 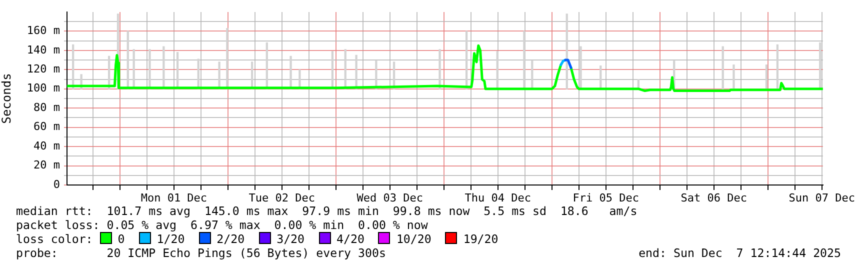 I want to click on legend-label: 1/20, so click(x=170, y=239).